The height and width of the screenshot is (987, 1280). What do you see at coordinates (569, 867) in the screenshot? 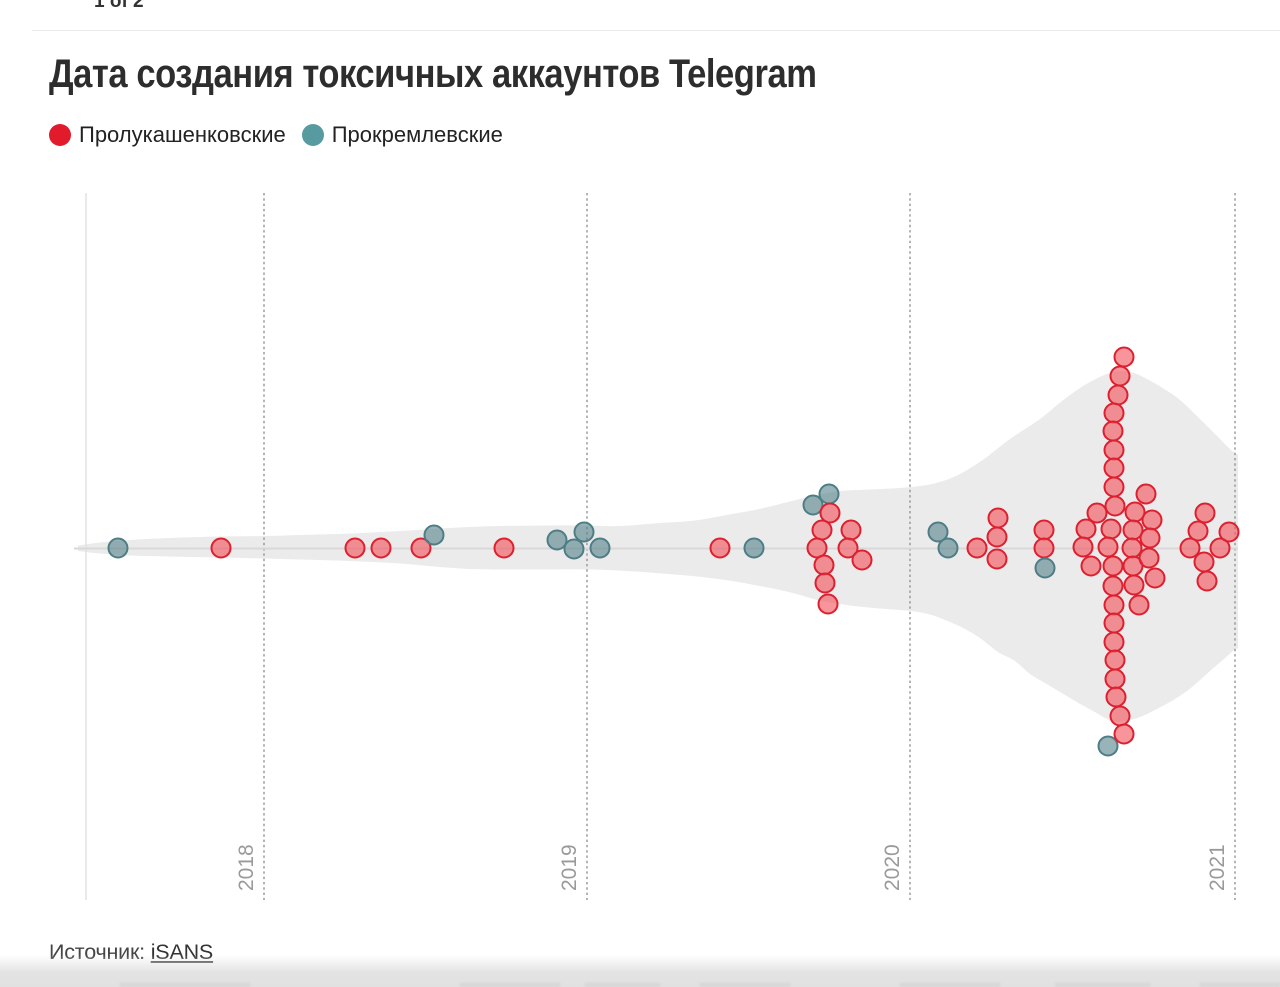
I see `svg-text: 2019` at bounding box center [569, 867].